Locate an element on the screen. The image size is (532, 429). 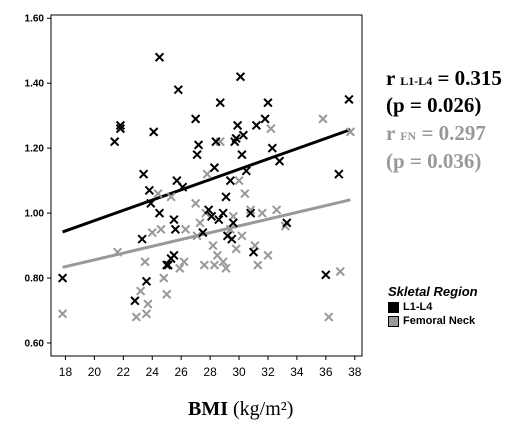
x-axis: 18 20 22 24 26 28 30 32 34 36 38 is located at coordinates (210, 367).